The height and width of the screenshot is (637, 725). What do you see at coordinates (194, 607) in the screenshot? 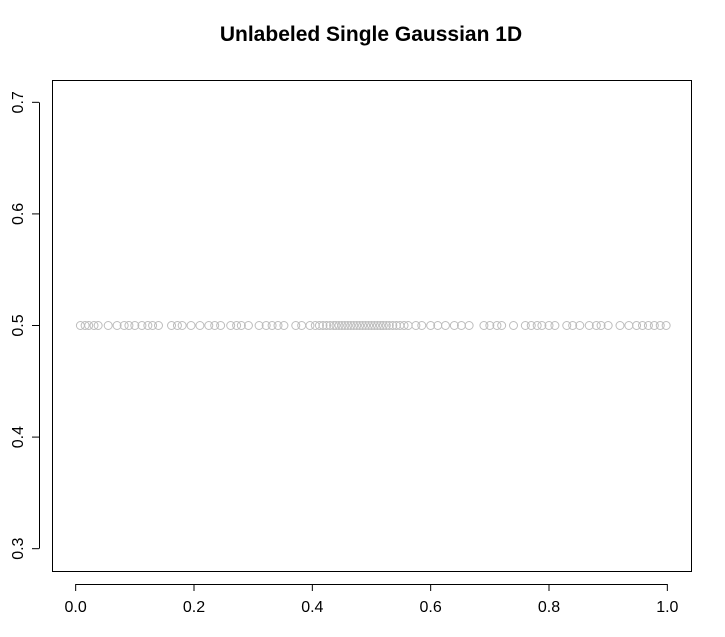
I see `x-tick-label: 0.2` at bounding box center [194, 607].